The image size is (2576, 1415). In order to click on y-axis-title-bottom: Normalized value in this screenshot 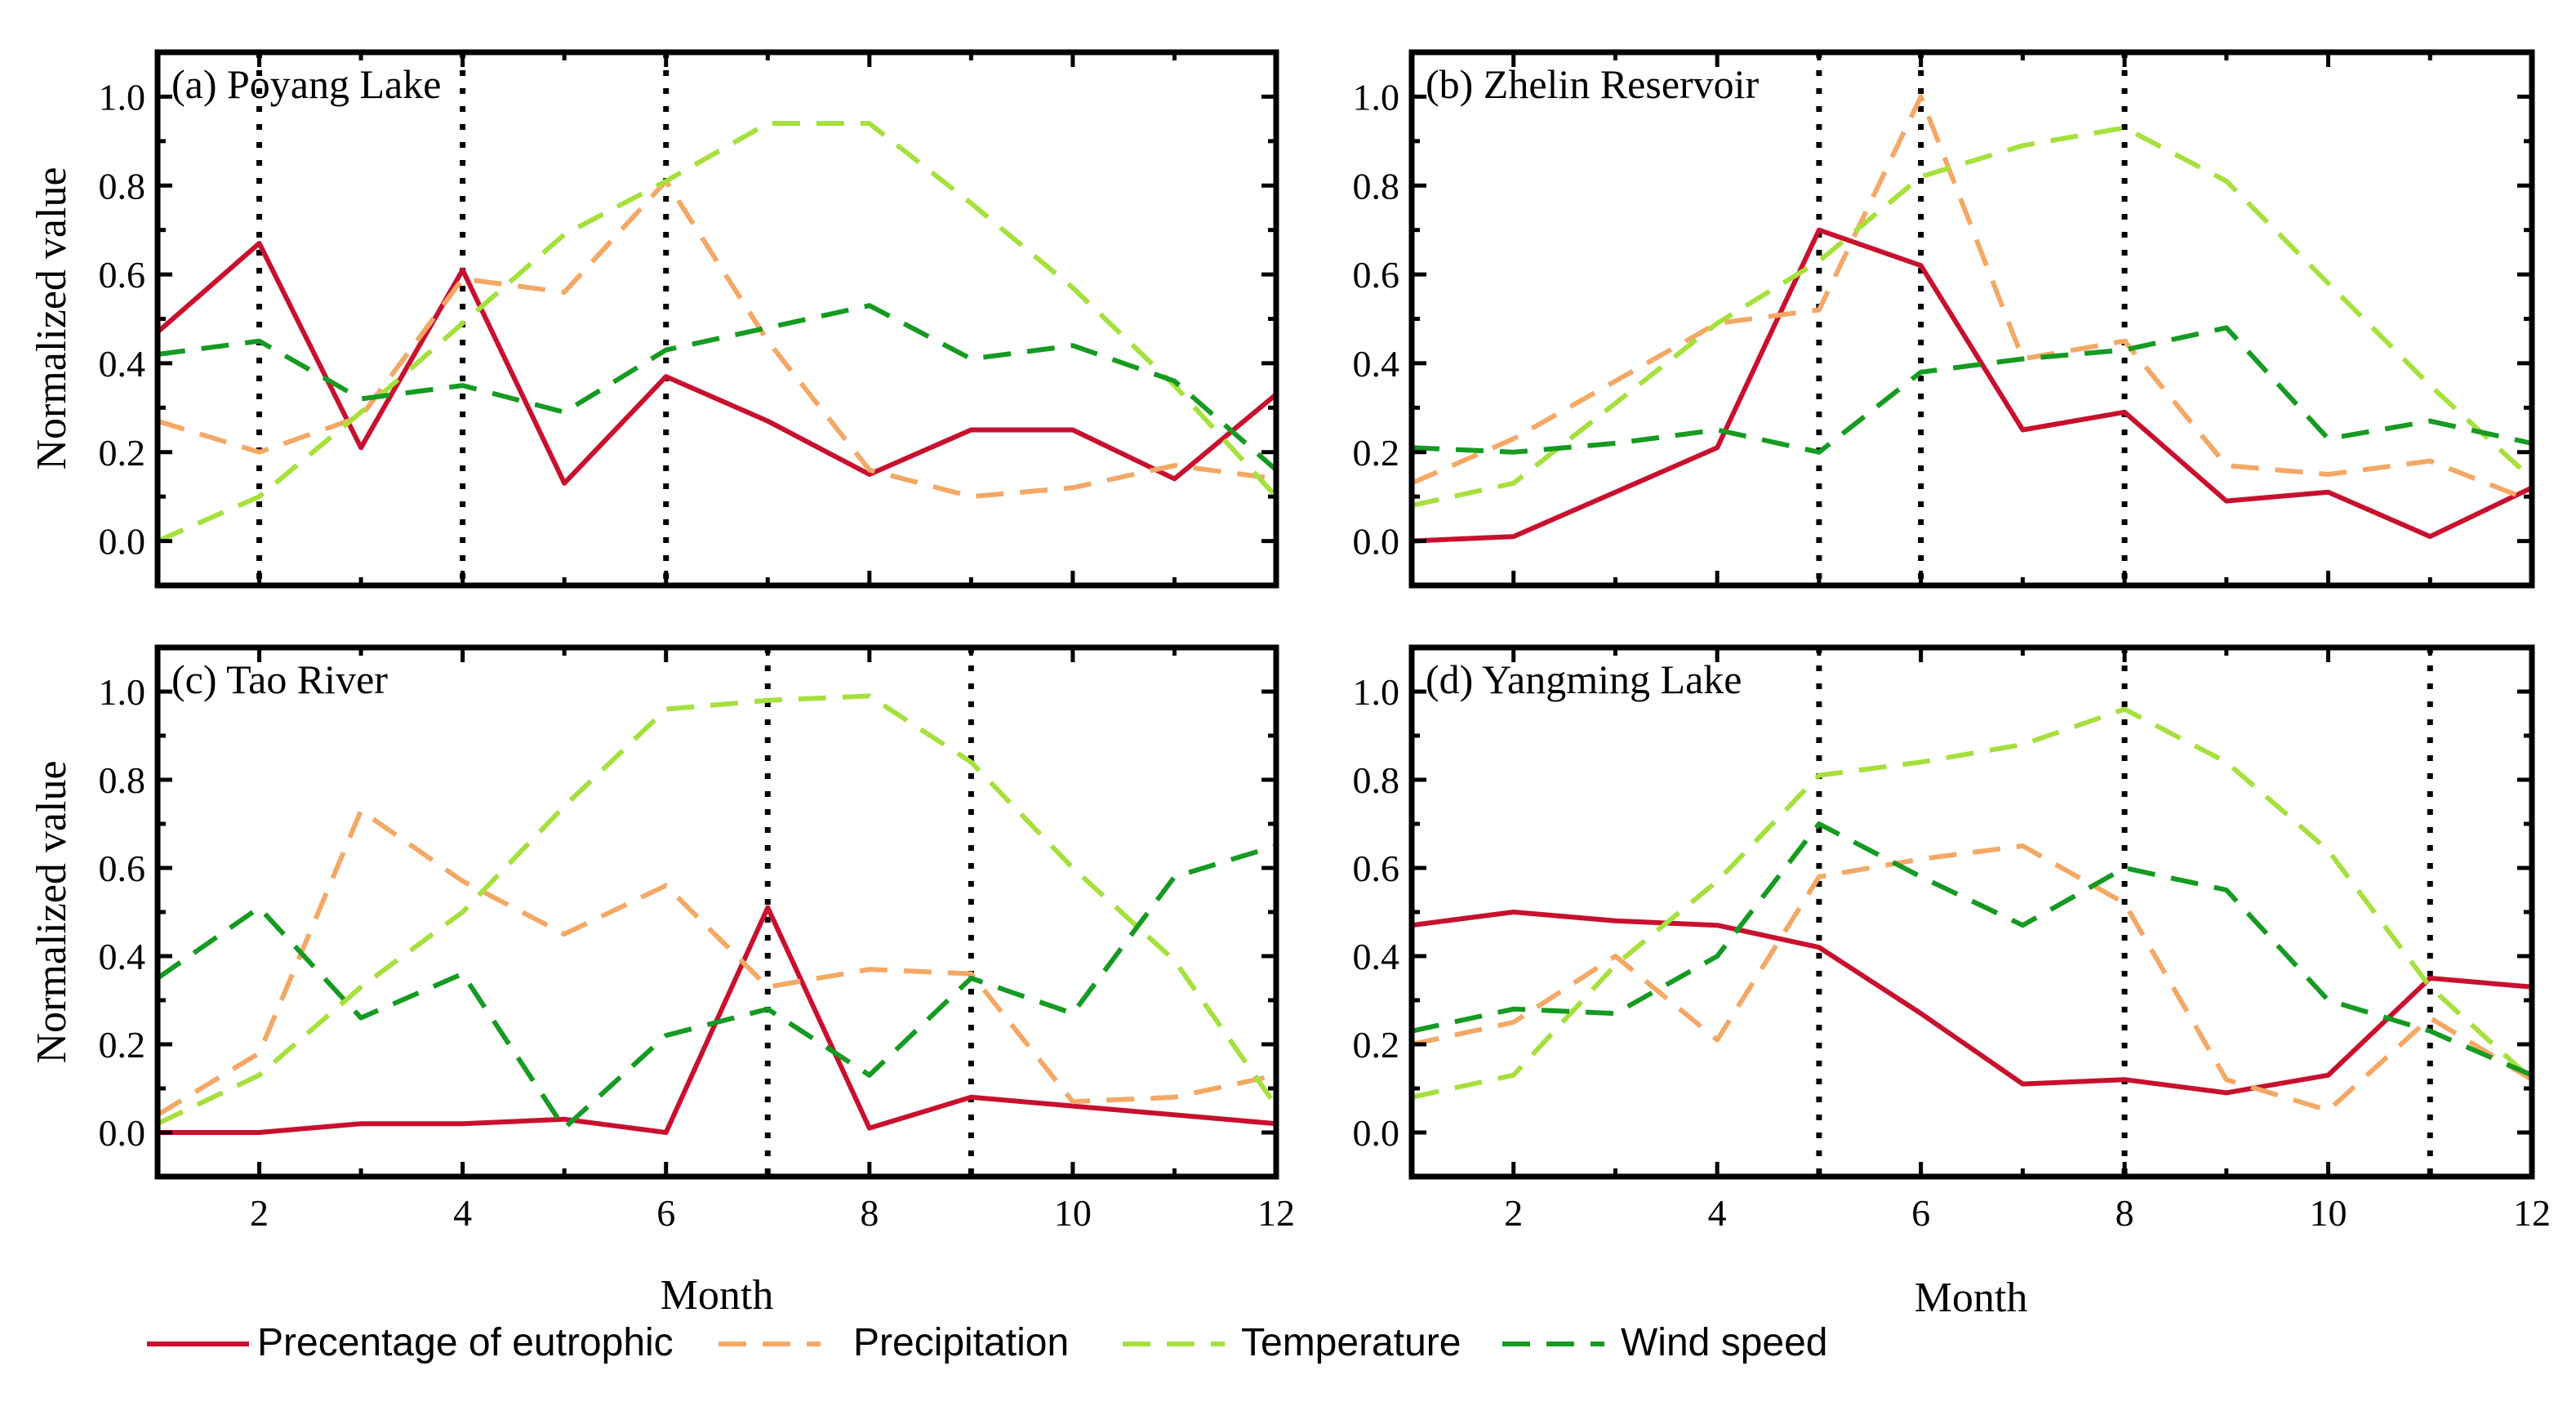, I will do `click(52, 911)`.